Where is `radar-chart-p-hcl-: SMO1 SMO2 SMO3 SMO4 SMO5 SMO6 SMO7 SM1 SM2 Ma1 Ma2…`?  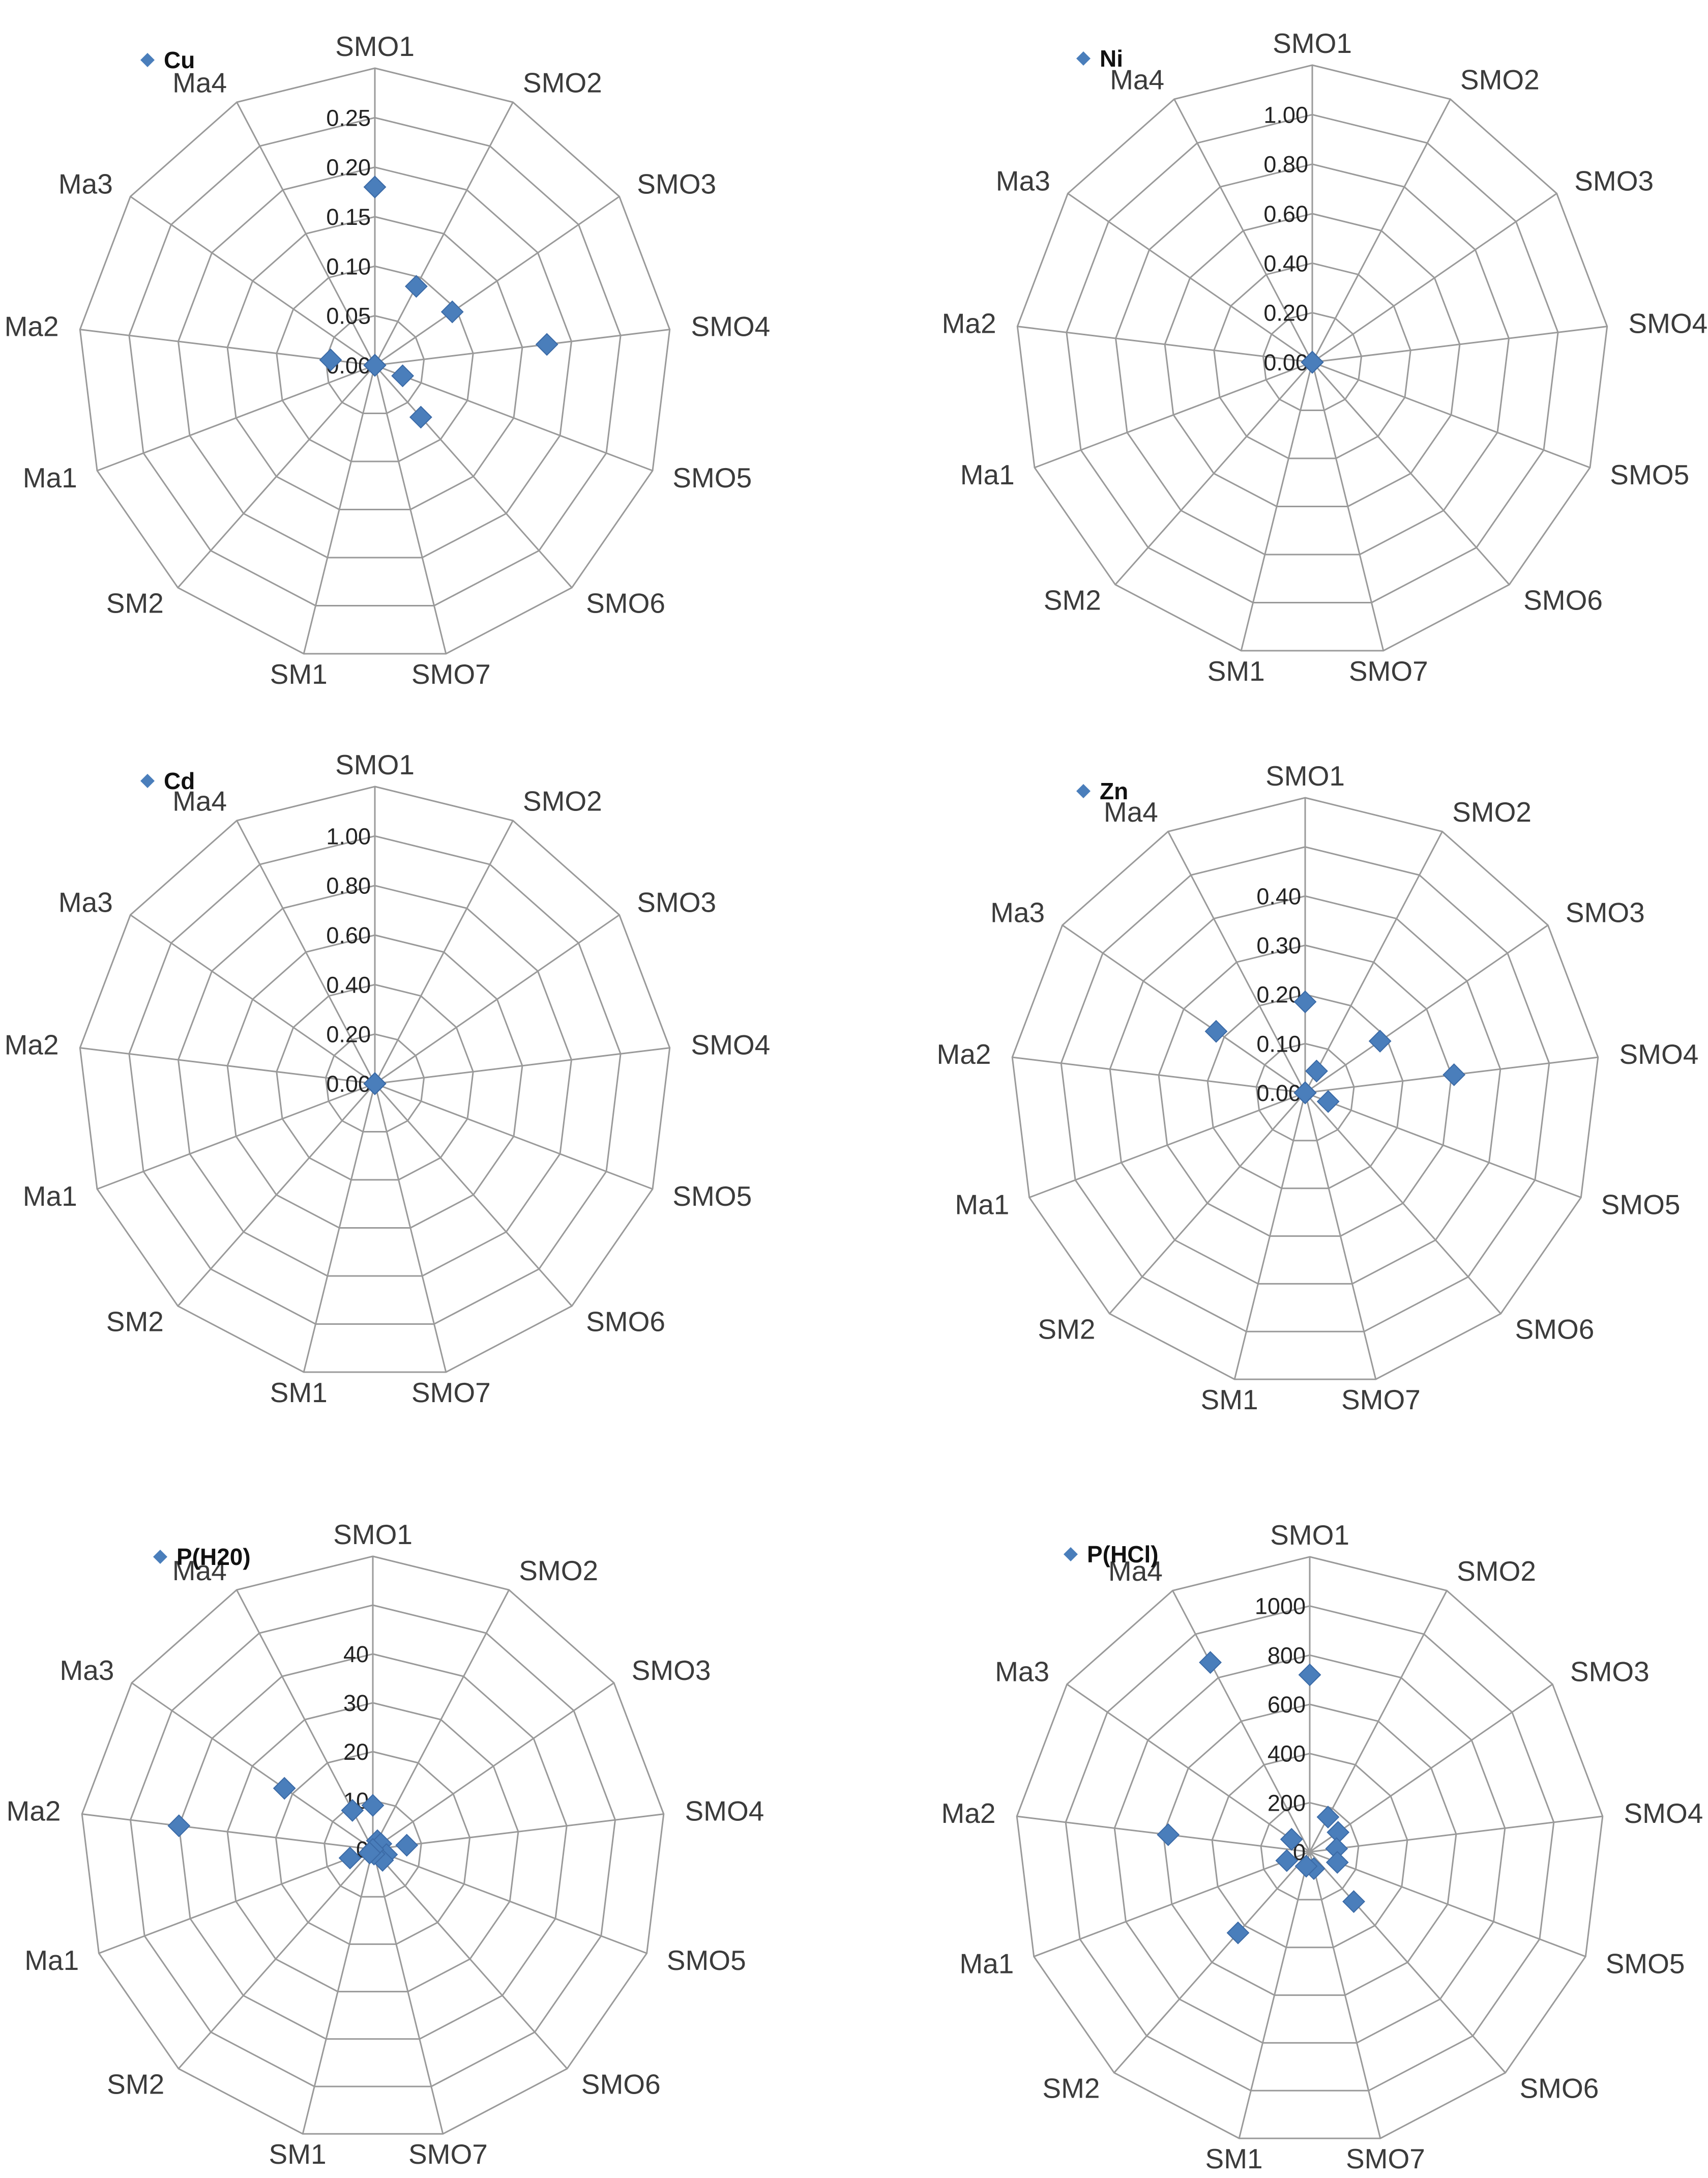
radar-chart-p-hcl-: SMO1 SMO2 SMO3 SMO4 SMO5 SMO6 SMO7 SM1 SM2 Ma1 Ma2… is located at coordinates (1322, 1846).